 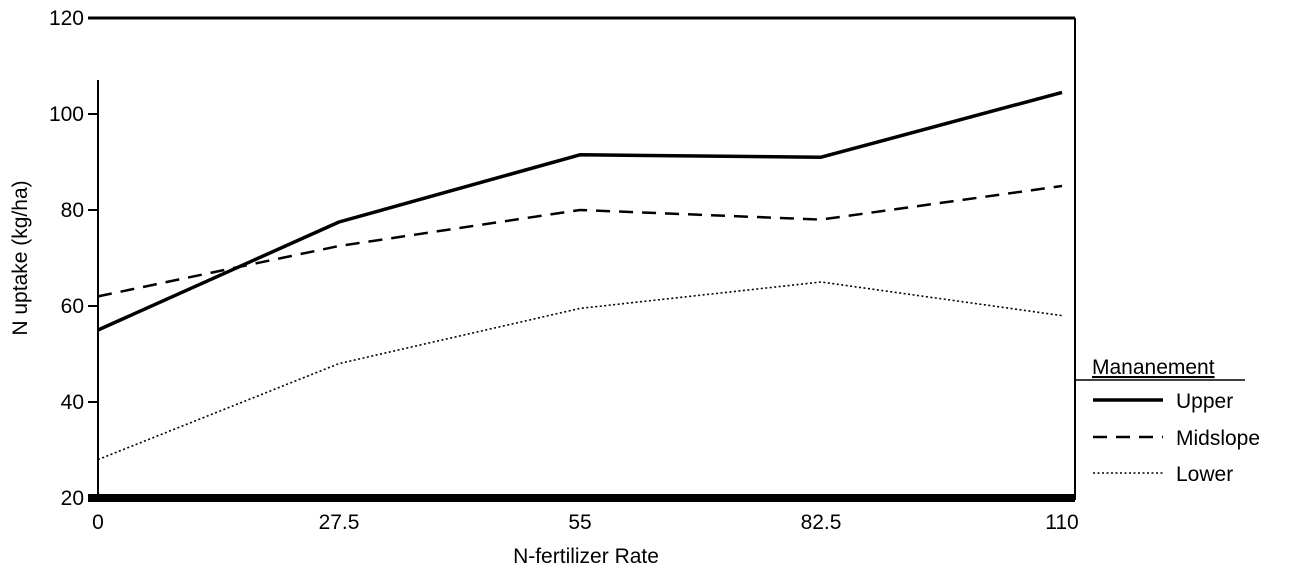 I want to click on legend-items: Upper Midslope Lower, so click(x=1176, y=438).